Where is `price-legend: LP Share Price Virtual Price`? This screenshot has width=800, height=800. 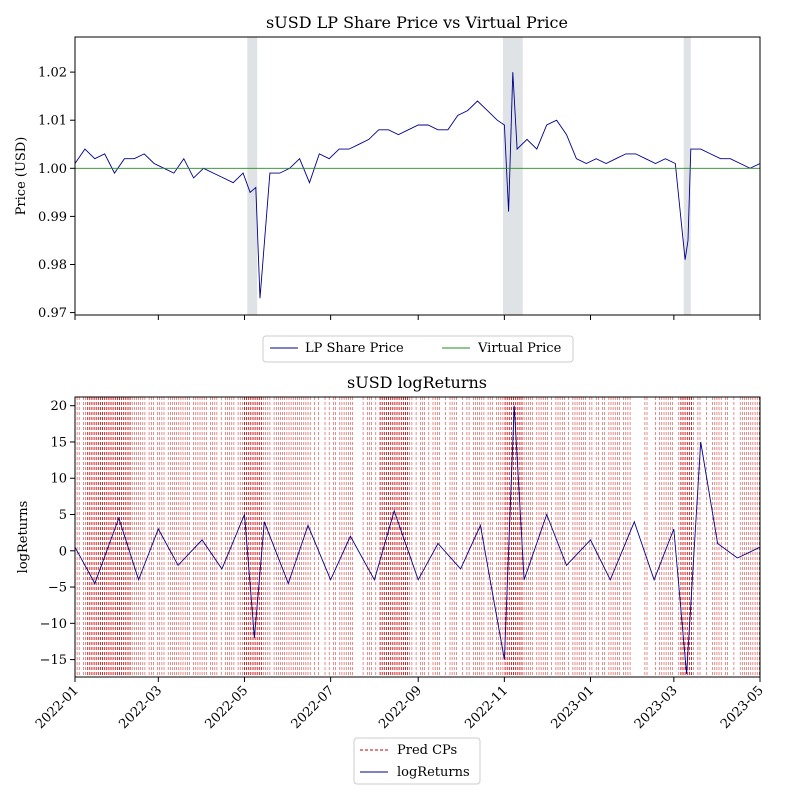
price-legend: LP Share Price Virtual Price is located at coordinates (418, 349).